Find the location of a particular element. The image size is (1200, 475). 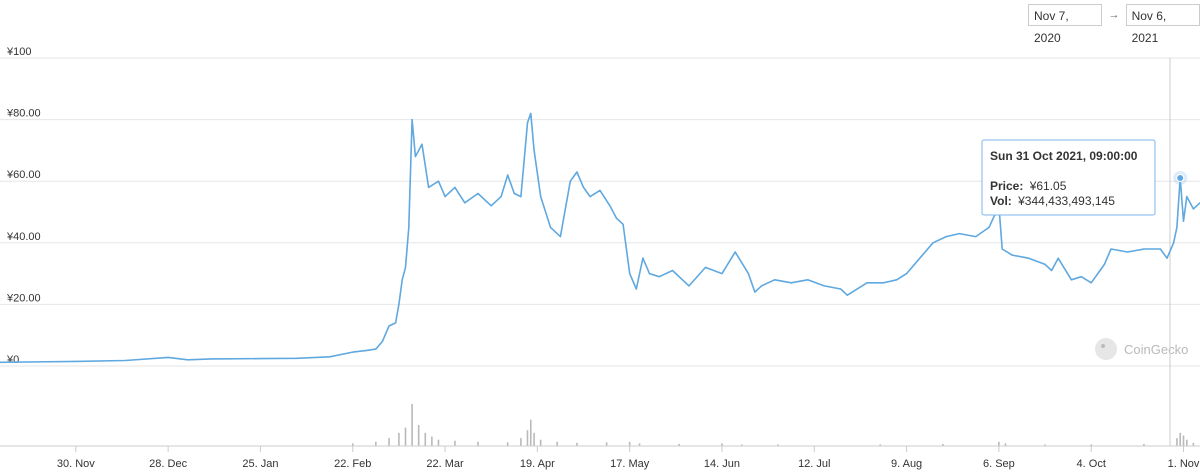

y-tick-label: ¥20.00 is located at coordinates (23, 298).